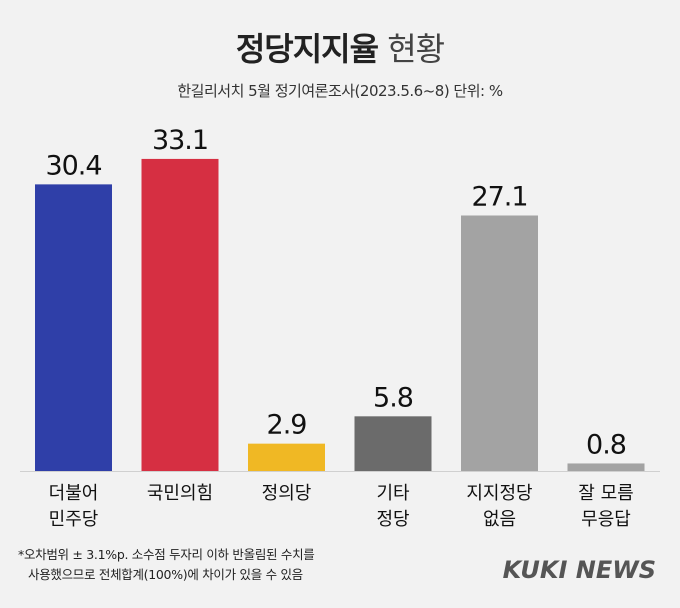 Image resolution: width=680 pixels, height=608 pixels. I want to click on bar-value-label-1: 33.1, so click(180, 140).